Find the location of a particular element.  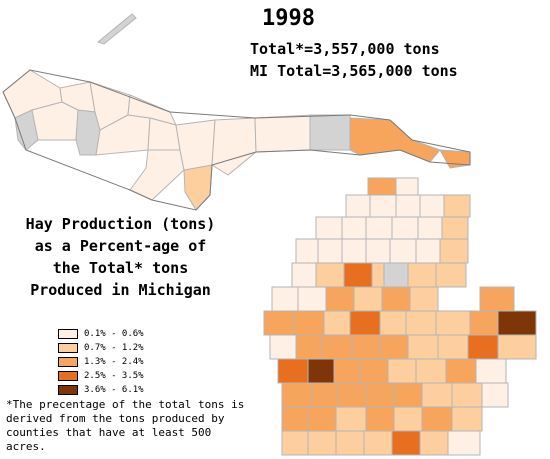

legend-item: 2.5% - 3.5% is located at coordinates (101, 375).